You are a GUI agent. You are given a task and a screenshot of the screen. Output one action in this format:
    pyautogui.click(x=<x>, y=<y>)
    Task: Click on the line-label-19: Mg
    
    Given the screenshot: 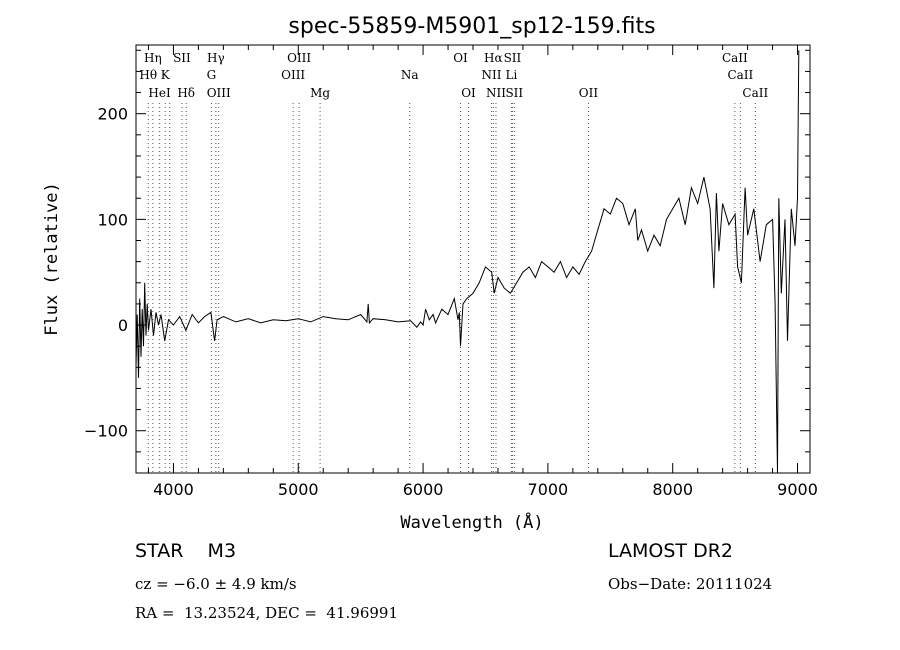 What is the action you would take?
    pyautogui.click(x=320, y=93)
    